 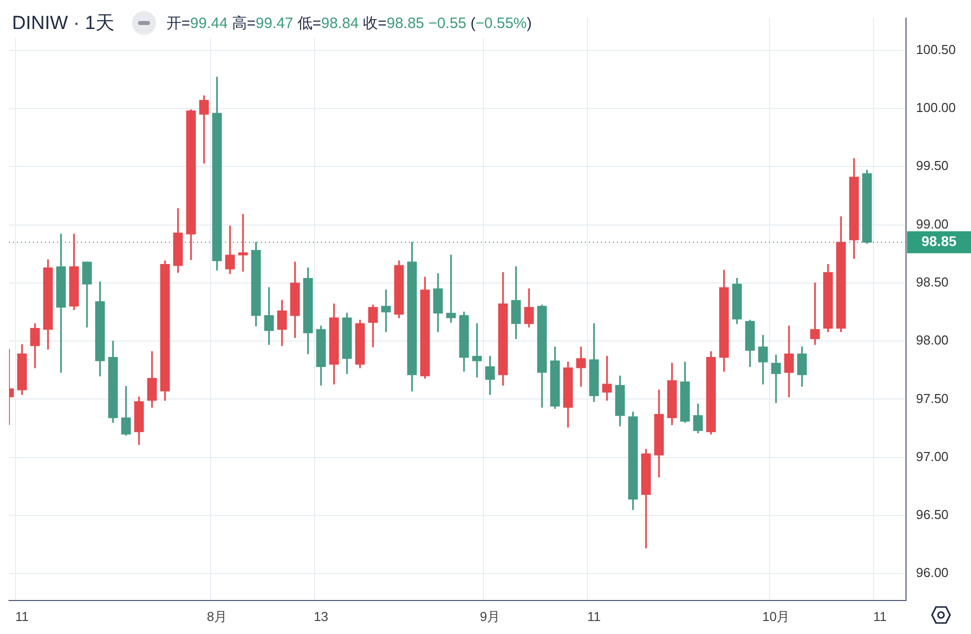 What do you see at coordinates (932, 340) in the screenshot?
I see `y-tick-label: 98.00` at bounding box center [932, 340].